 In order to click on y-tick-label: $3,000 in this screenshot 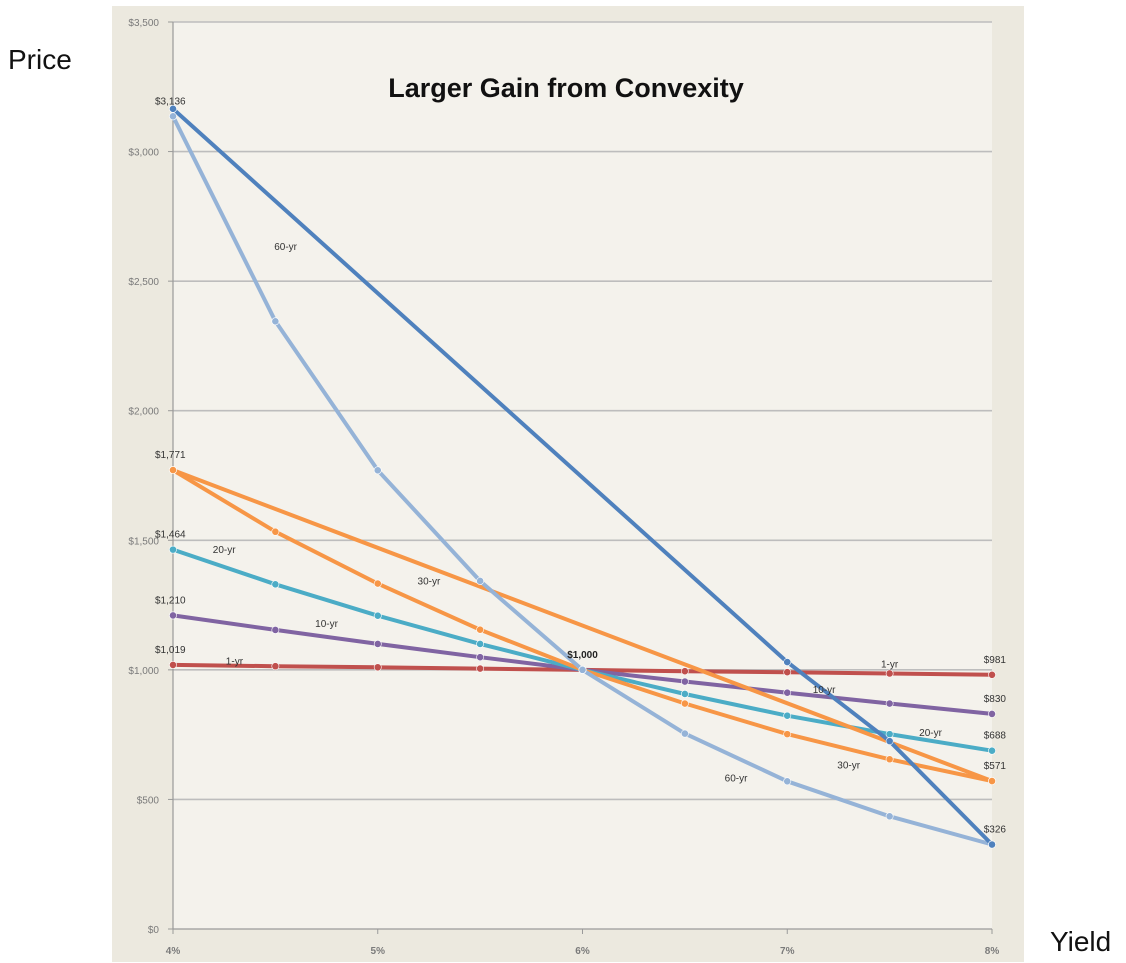, I will do `click(143, 153)`.